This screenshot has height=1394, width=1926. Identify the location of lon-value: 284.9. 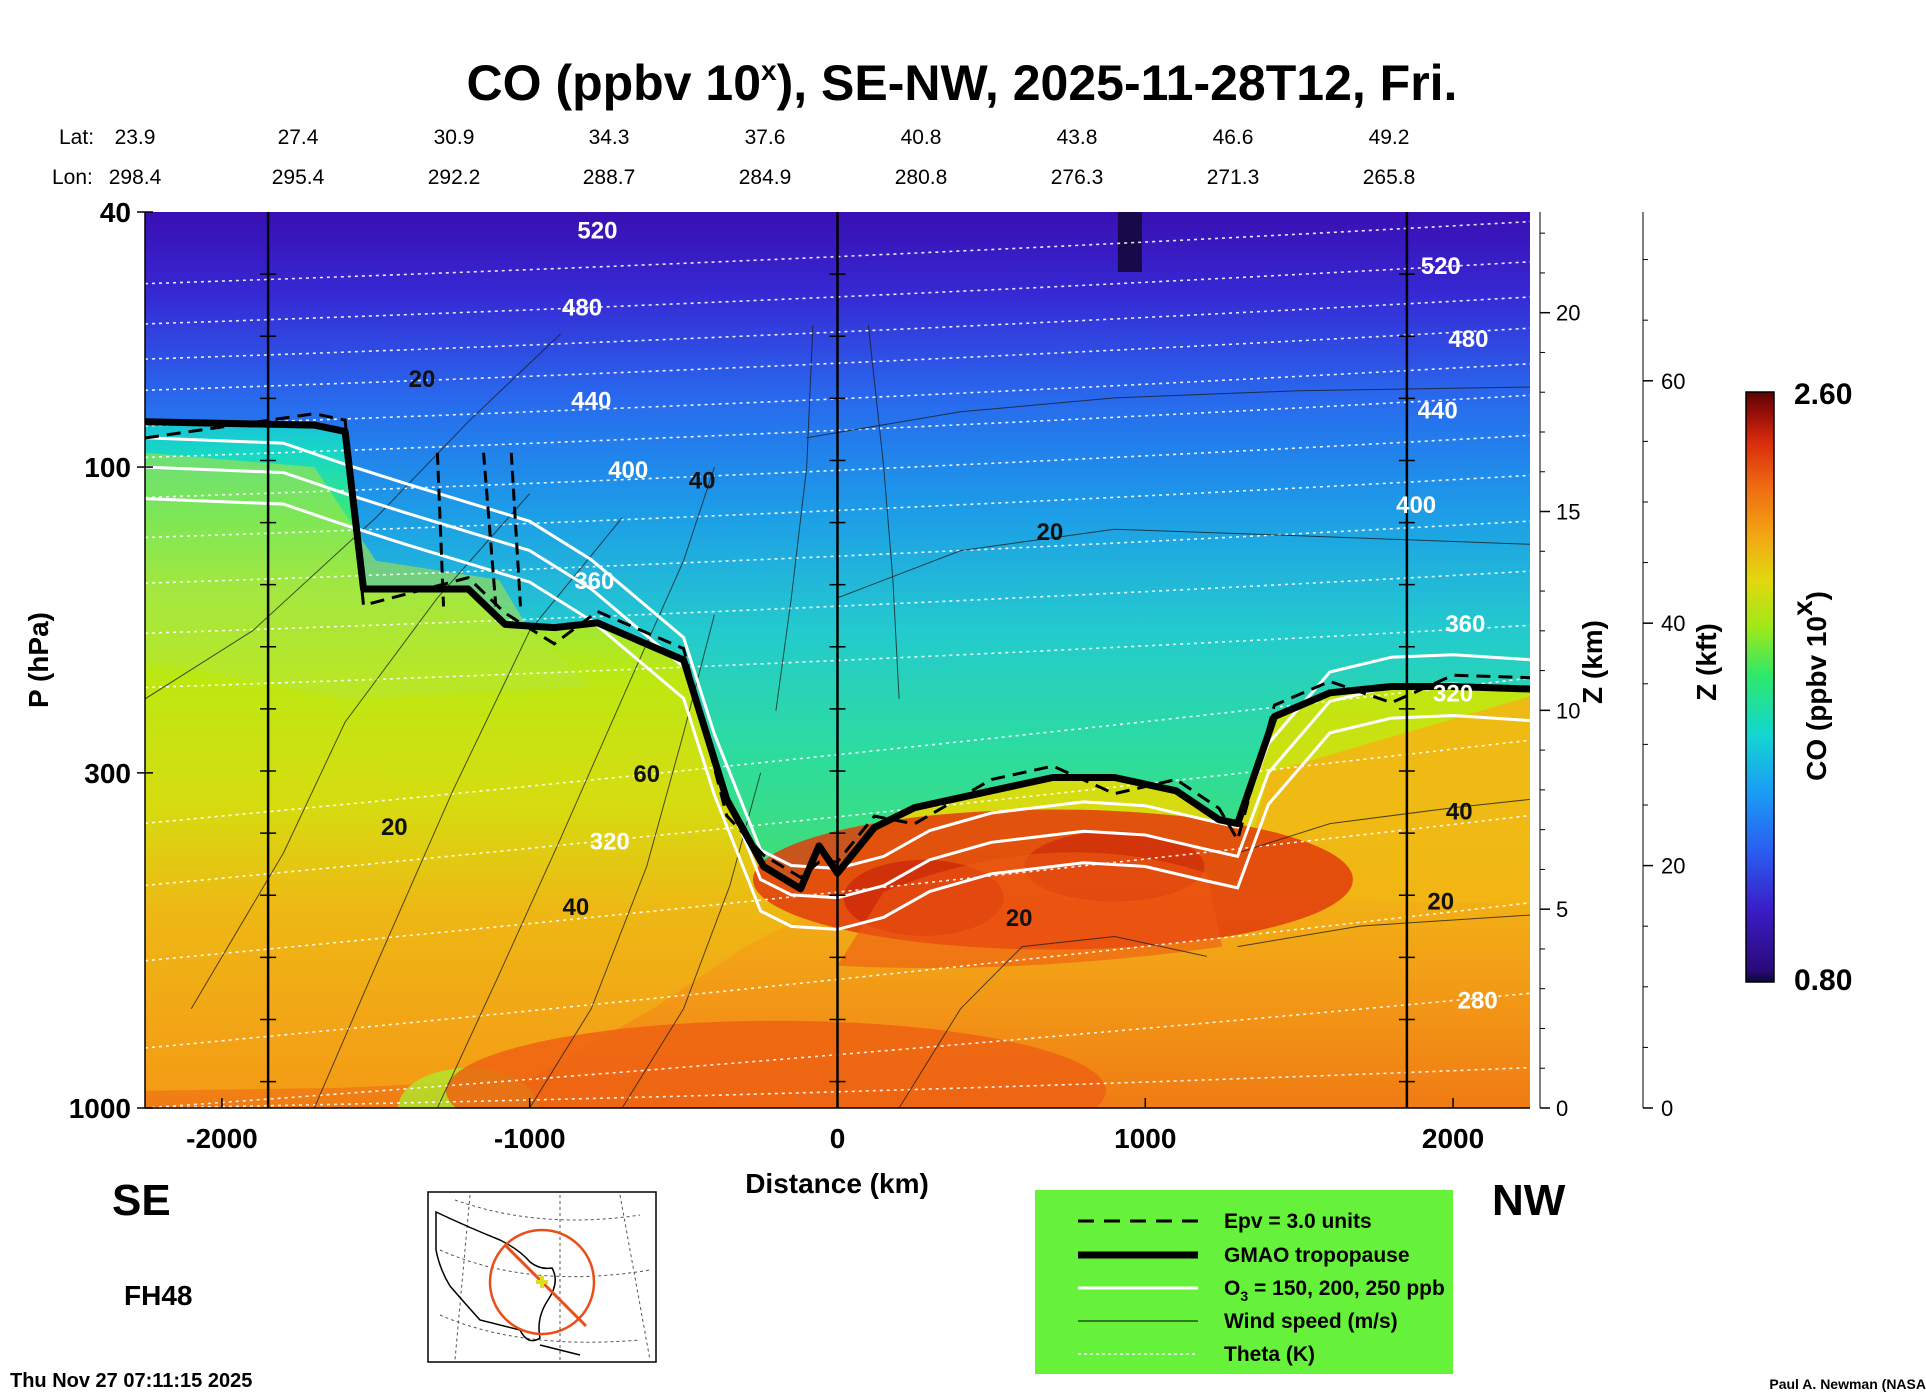
(765, 177).